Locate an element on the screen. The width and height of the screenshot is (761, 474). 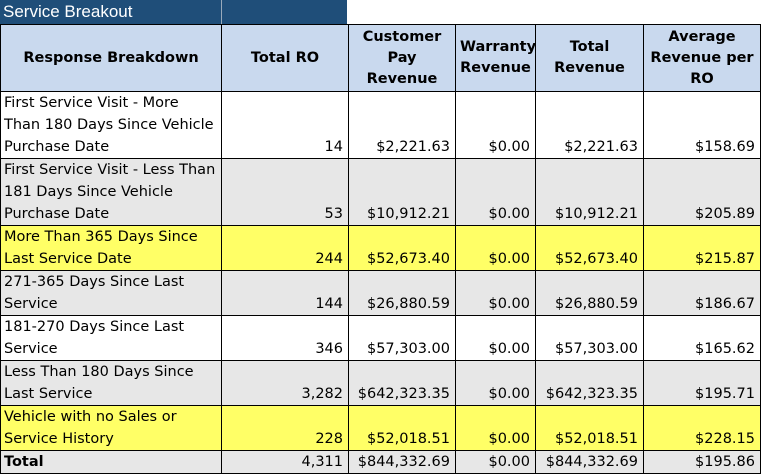
row-label-cell: Less Than 180 Days Since Last Service is located at coordinates (111, 383).